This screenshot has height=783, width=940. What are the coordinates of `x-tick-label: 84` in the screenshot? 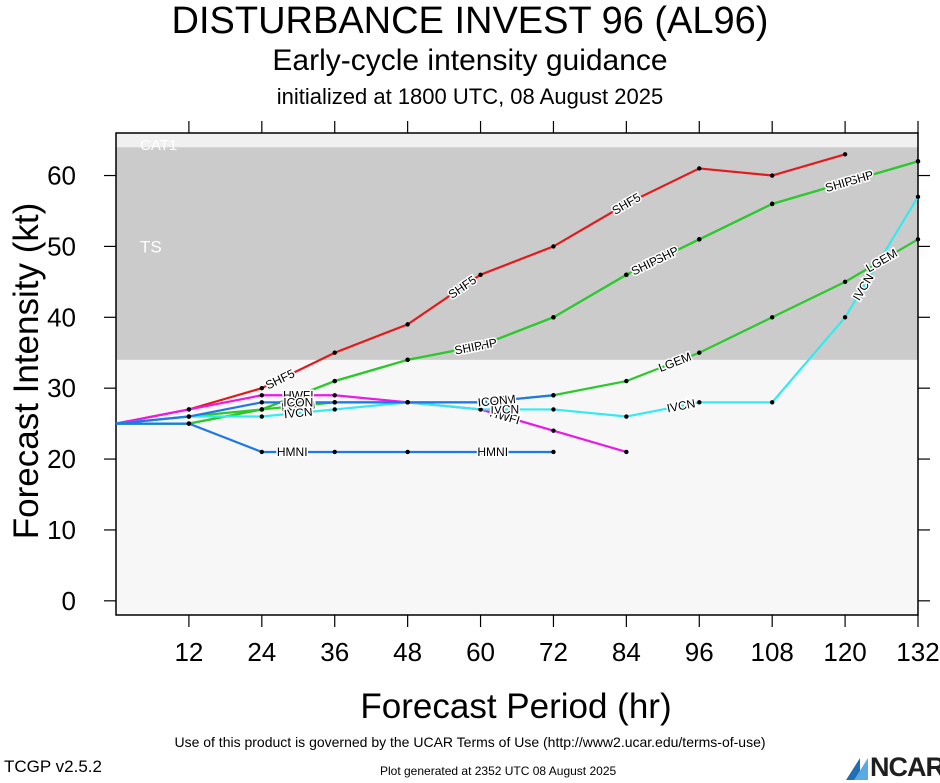 It's located at (626, 652).